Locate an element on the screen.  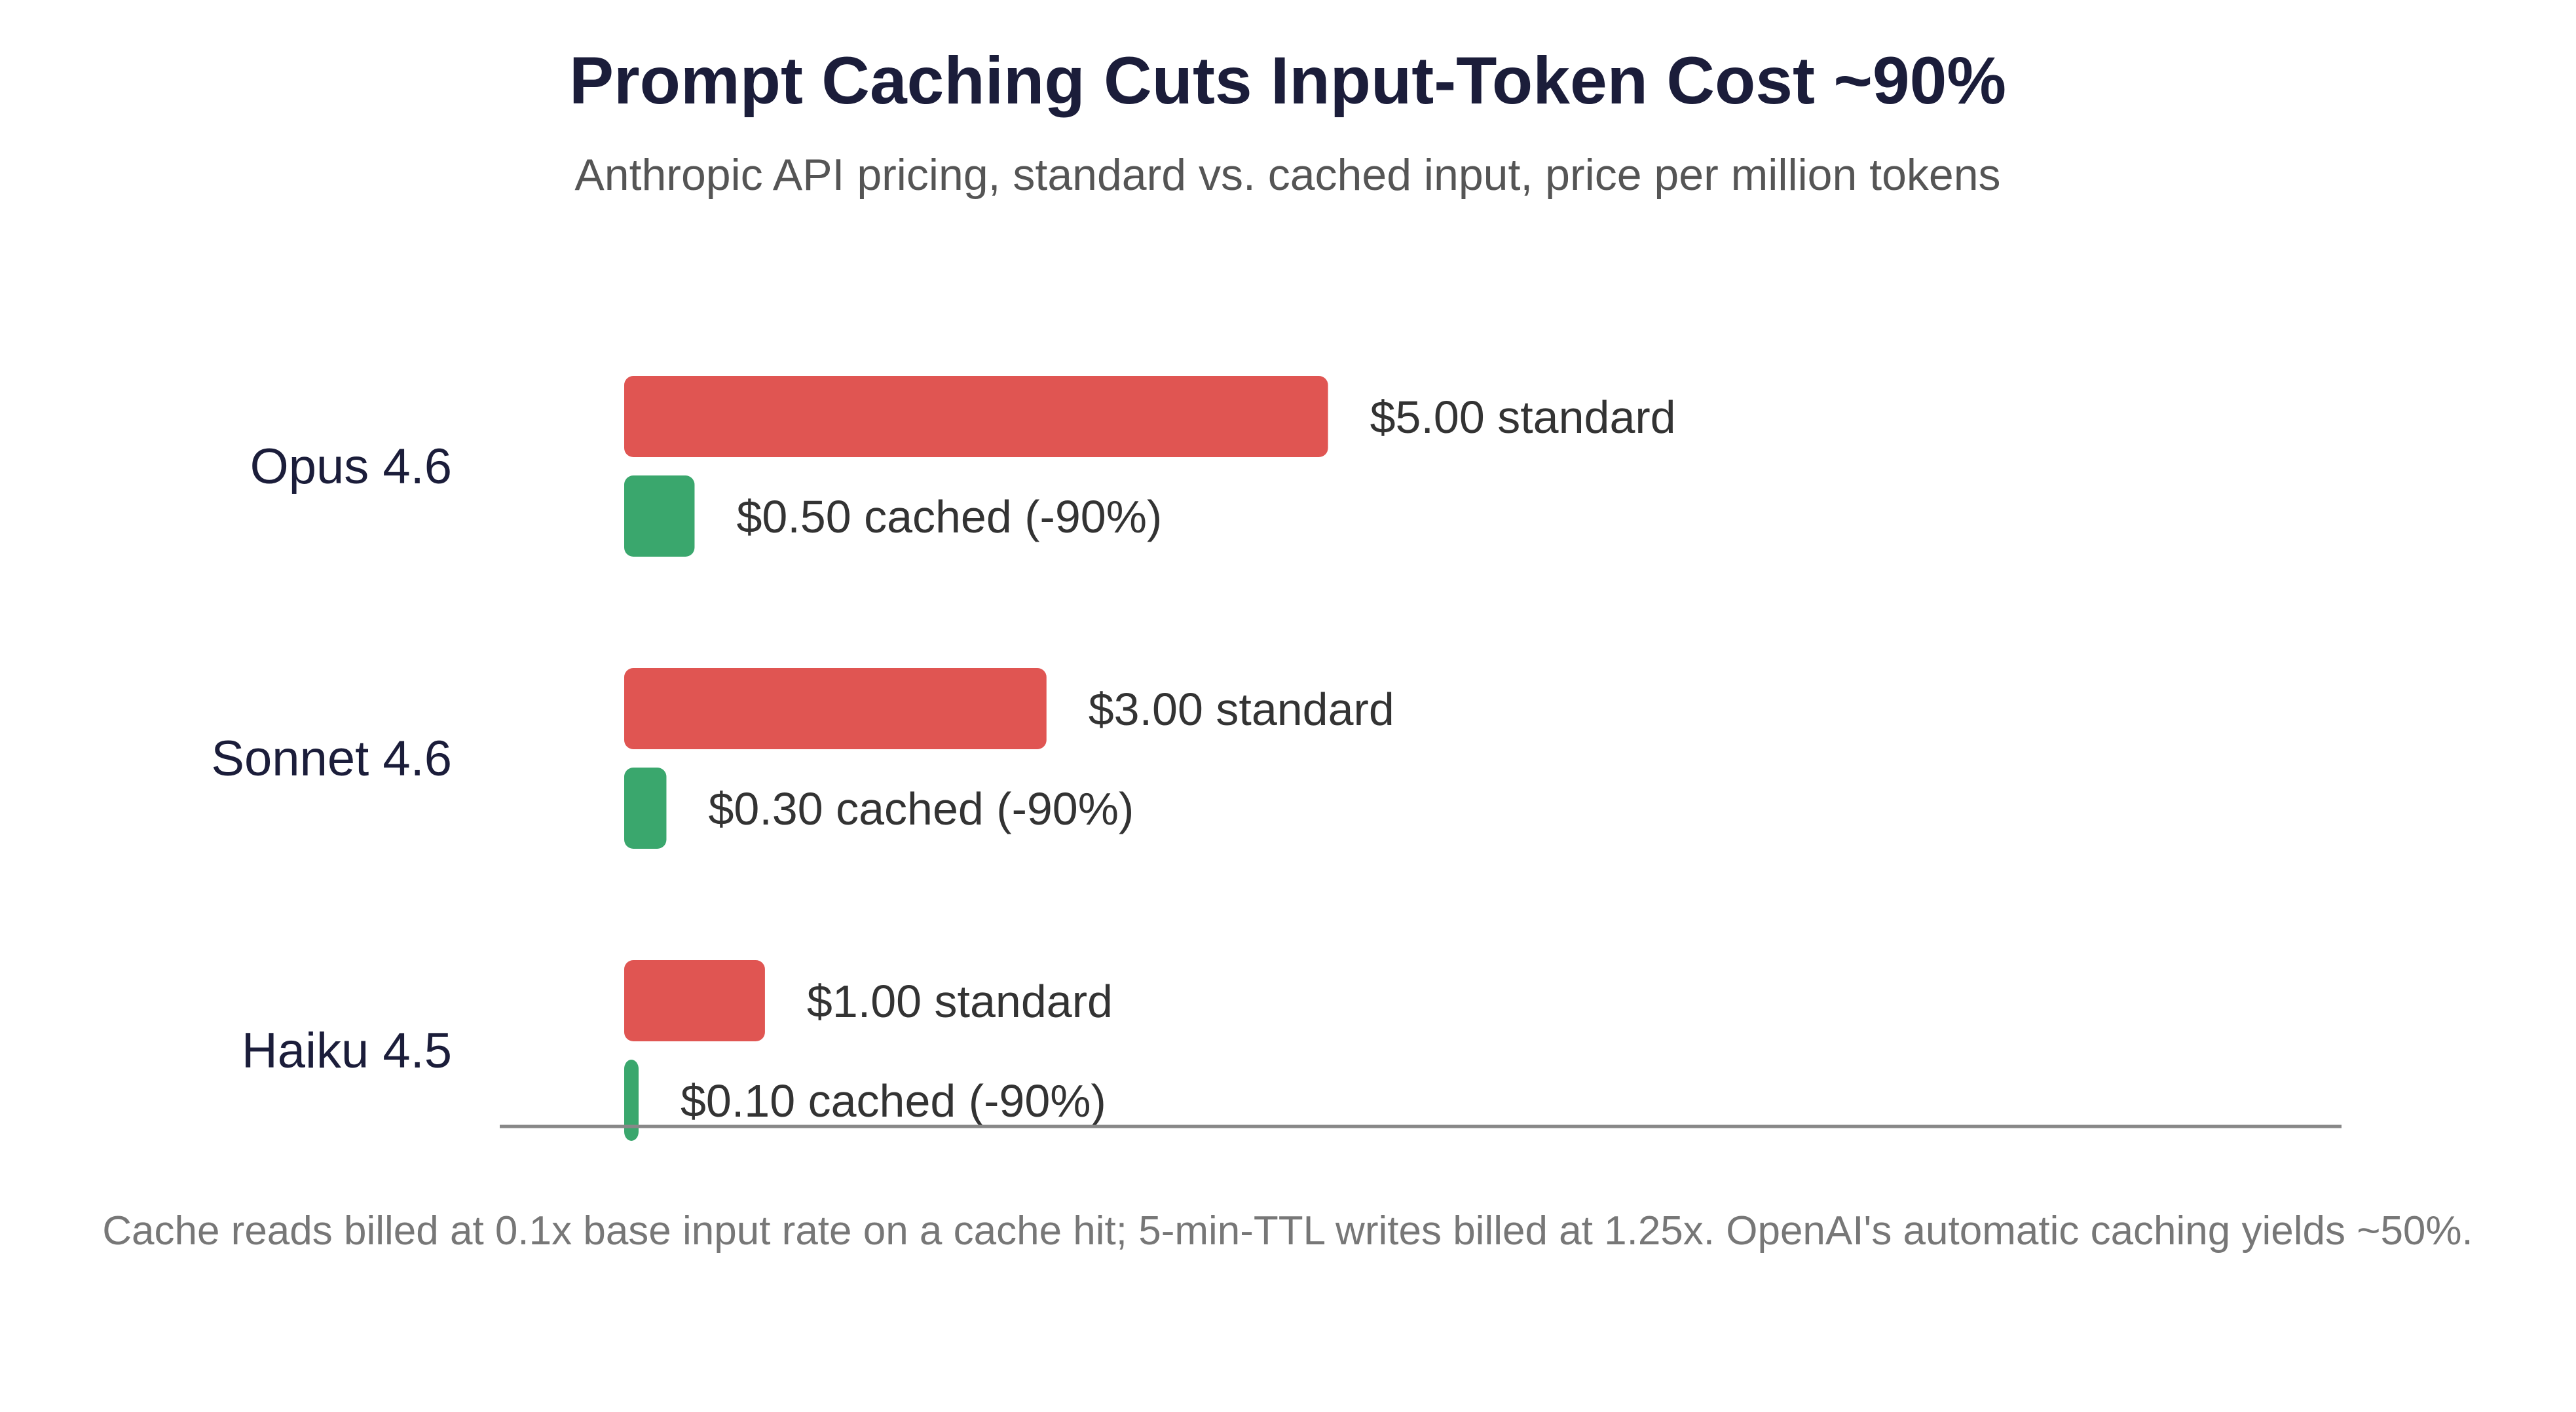
bar-value-label: $3.00 standard is located at coordinates (1241, 709).